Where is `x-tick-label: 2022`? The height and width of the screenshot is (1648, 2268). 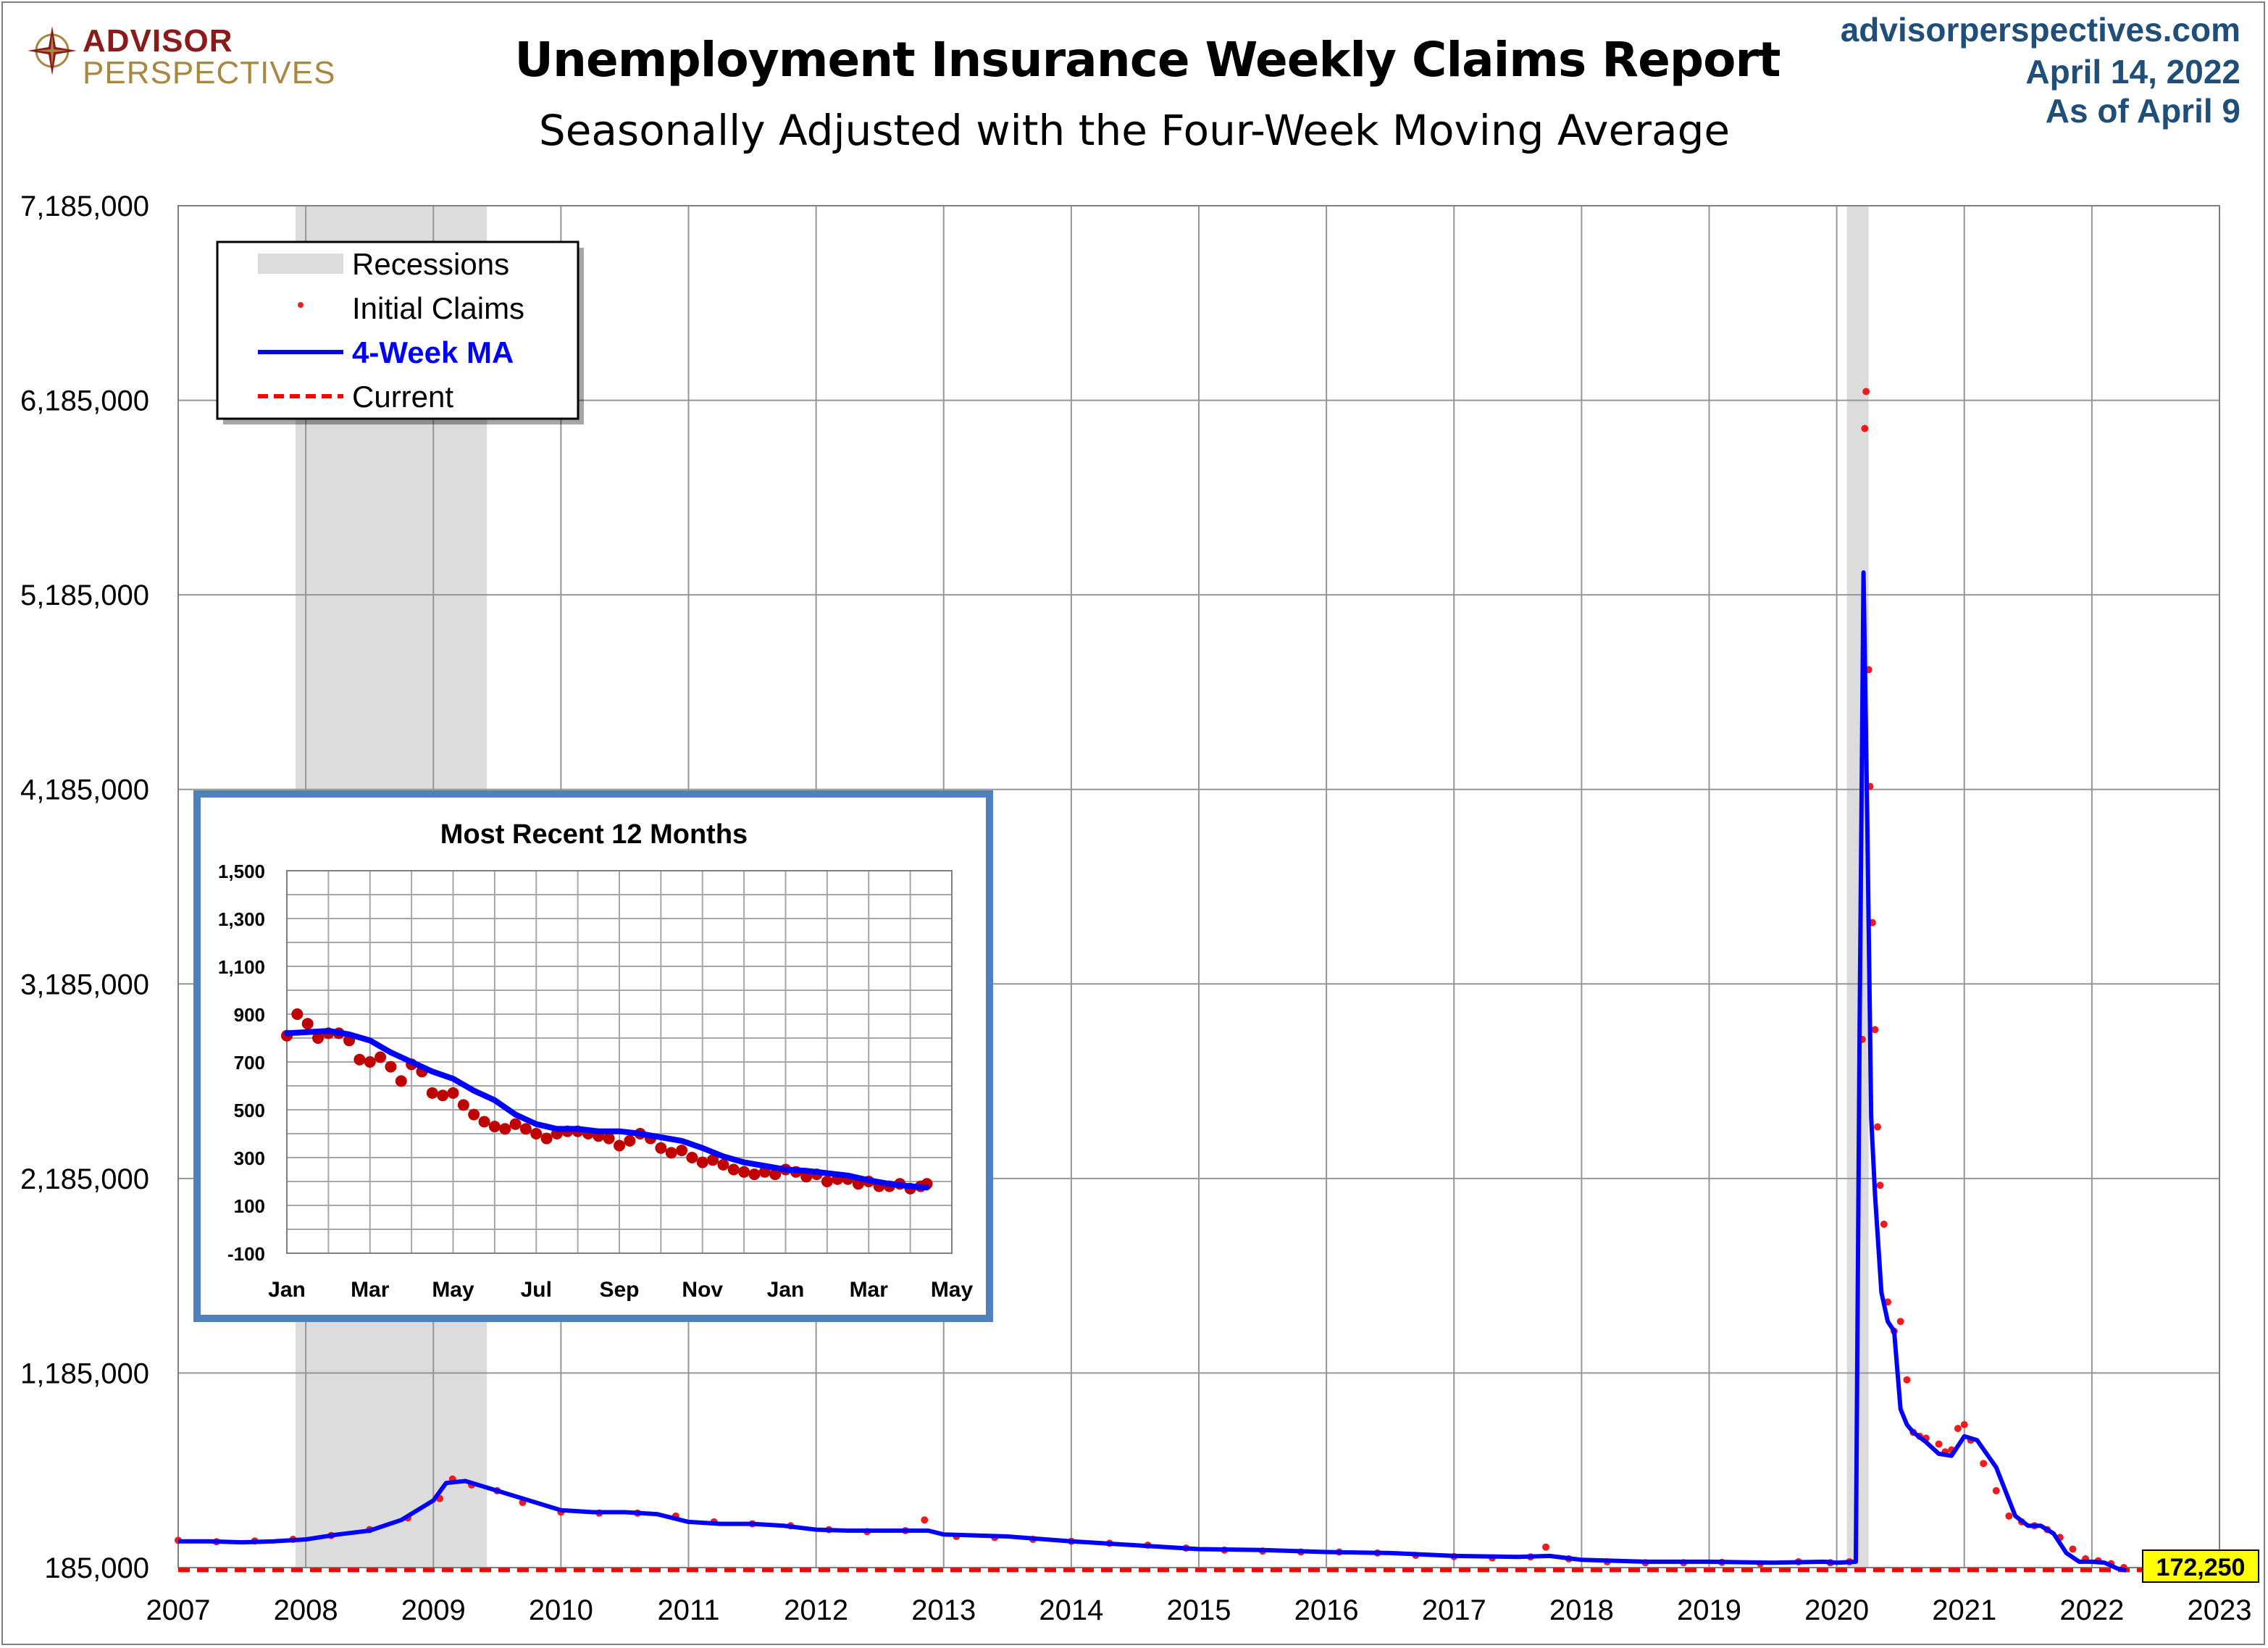 x-tick-label: 2022 is located at coordinates (2092, 1610).